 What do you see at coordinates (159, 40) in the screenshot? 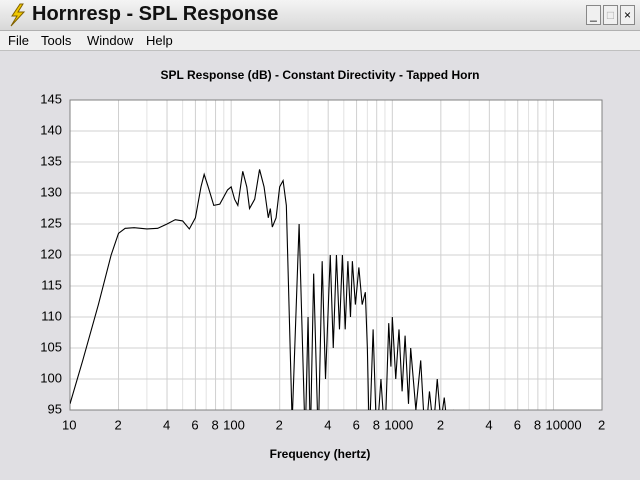
I see `menu-item: Help` at bounding box center [159, 40].